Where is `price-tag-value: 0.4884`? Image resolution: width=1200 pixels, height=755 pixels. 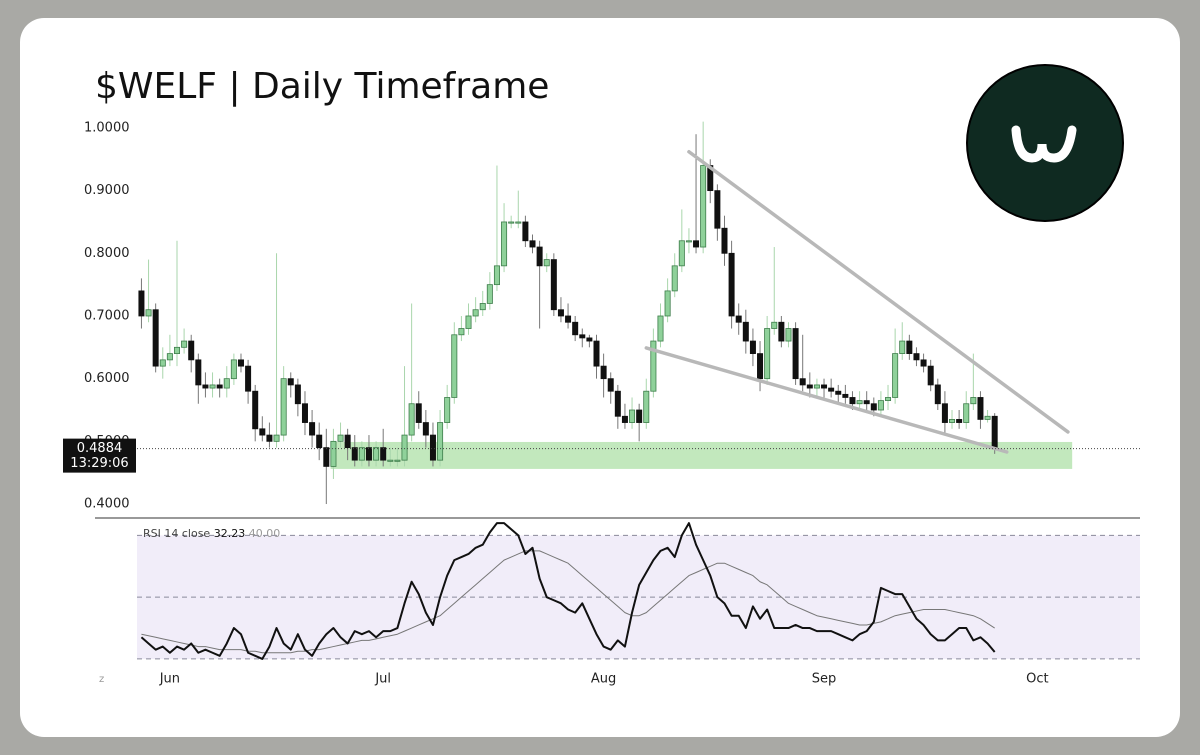 price-tag-value: 0.4884 is located at coordinates (100, 448).